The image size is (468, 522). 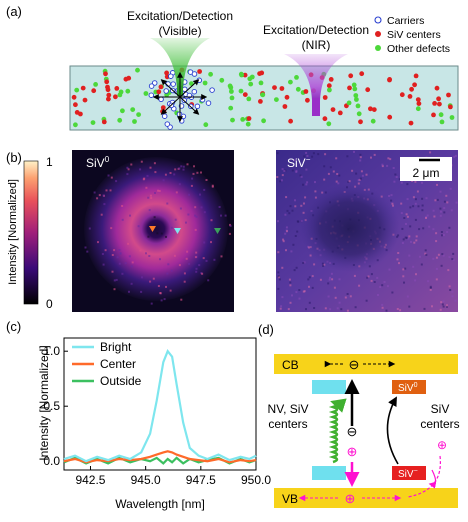 I want to click on siv-label-line1: SiV, so click(x=440, y=409).